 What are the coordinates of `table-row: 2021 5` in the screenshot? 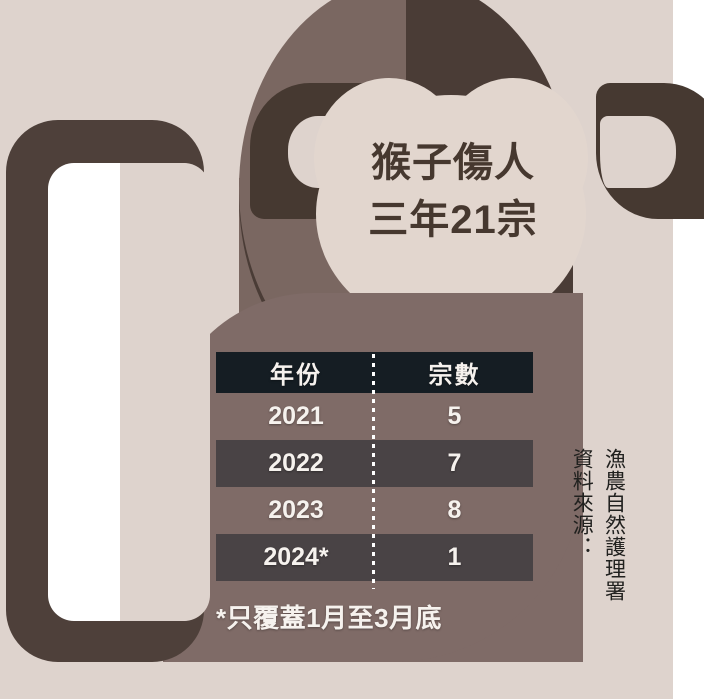 It's located at (374, 416).